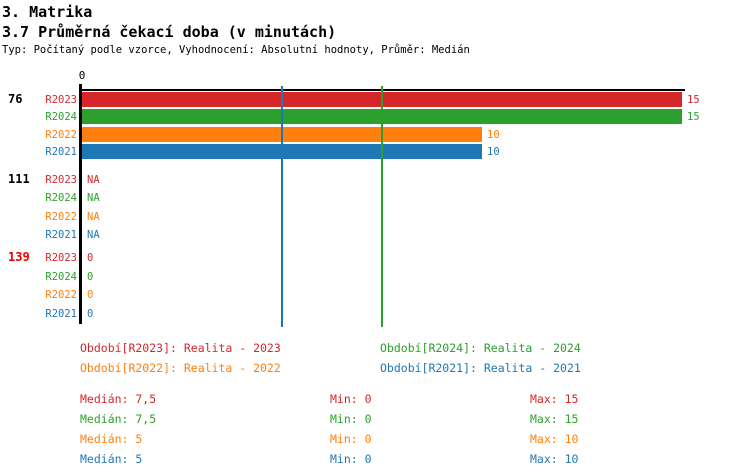 This screenshot has width=750, height=476. I want to click on stat-max-r2022: Max: 10, so click(554, 439).